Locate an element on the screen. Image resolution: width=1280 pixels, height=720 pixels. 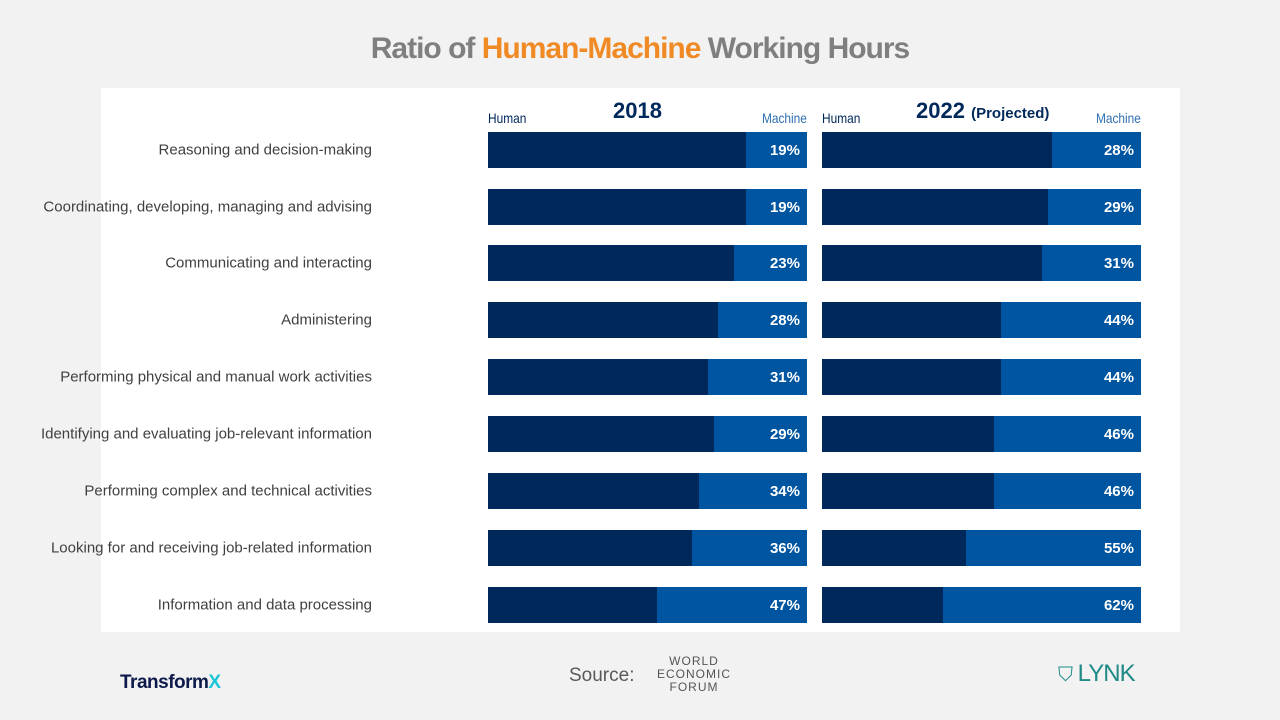
category-label: Communicating and interacting is located at coordinates (268, 263).